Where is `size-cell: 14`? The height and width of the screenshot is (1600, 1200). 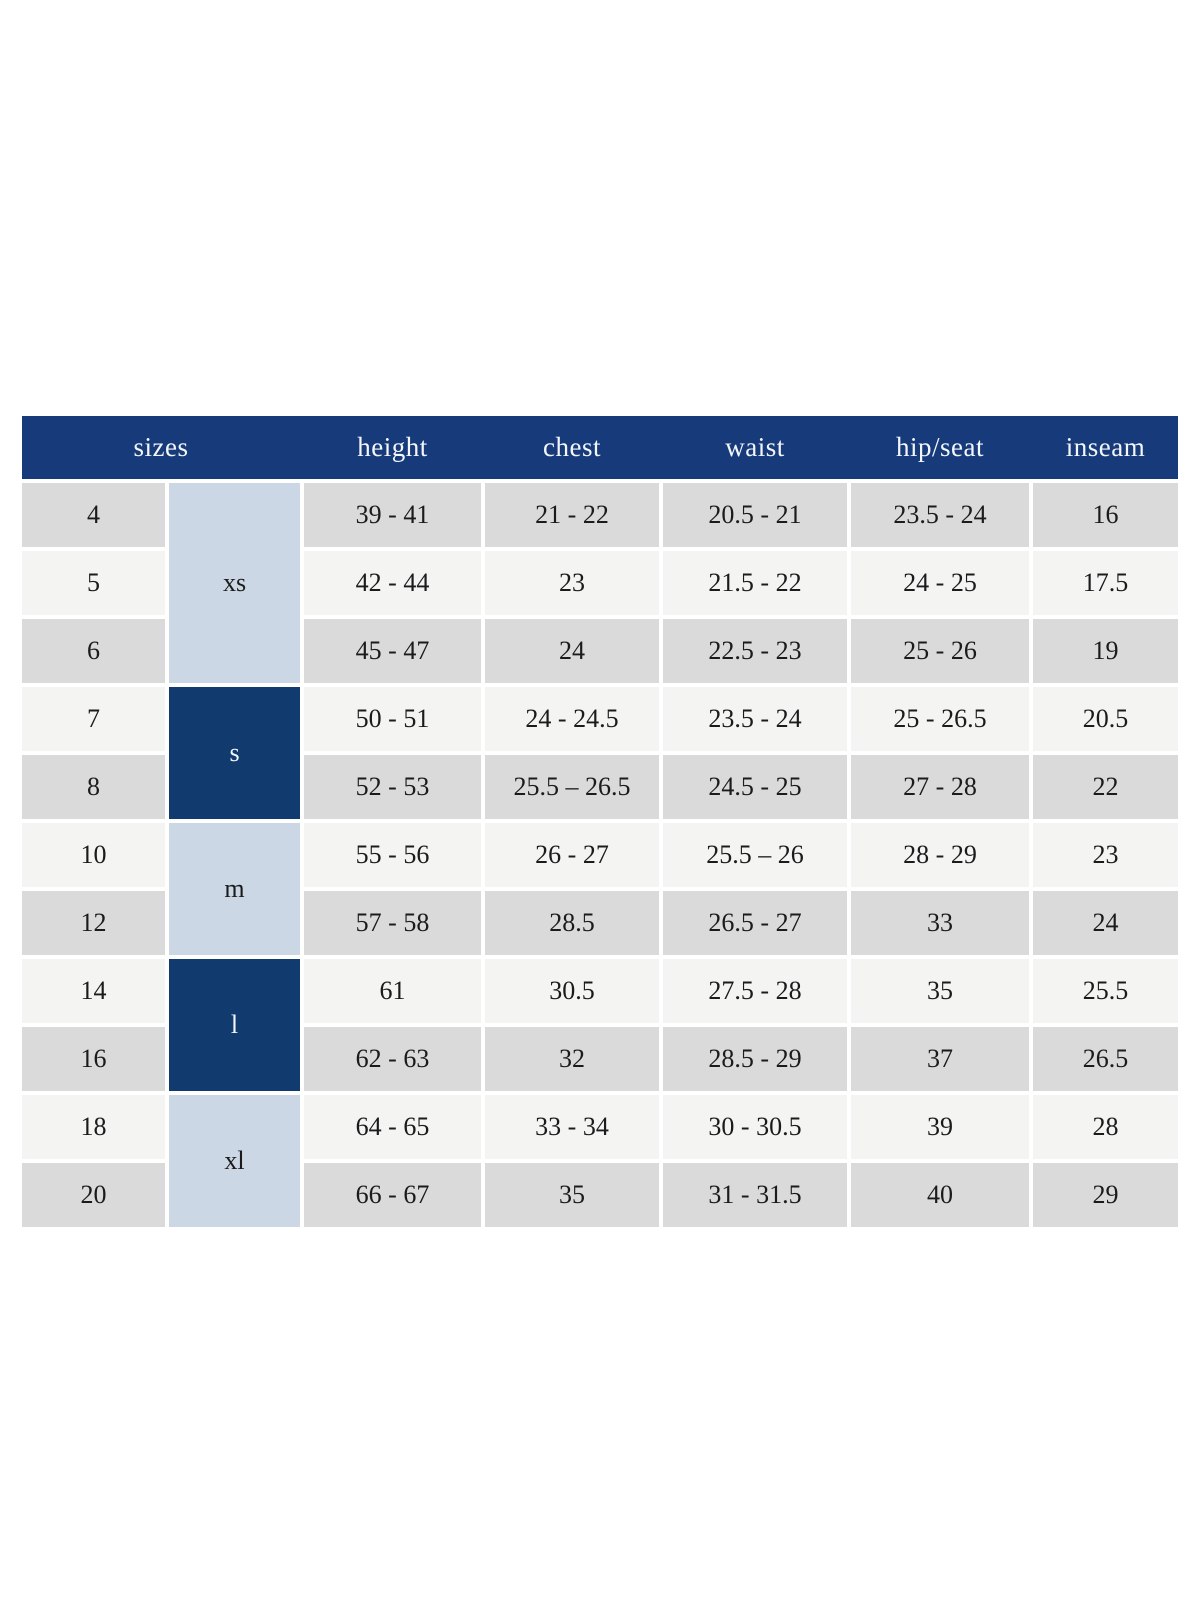 size-cell: 14 is located at coordinates (93, 991).